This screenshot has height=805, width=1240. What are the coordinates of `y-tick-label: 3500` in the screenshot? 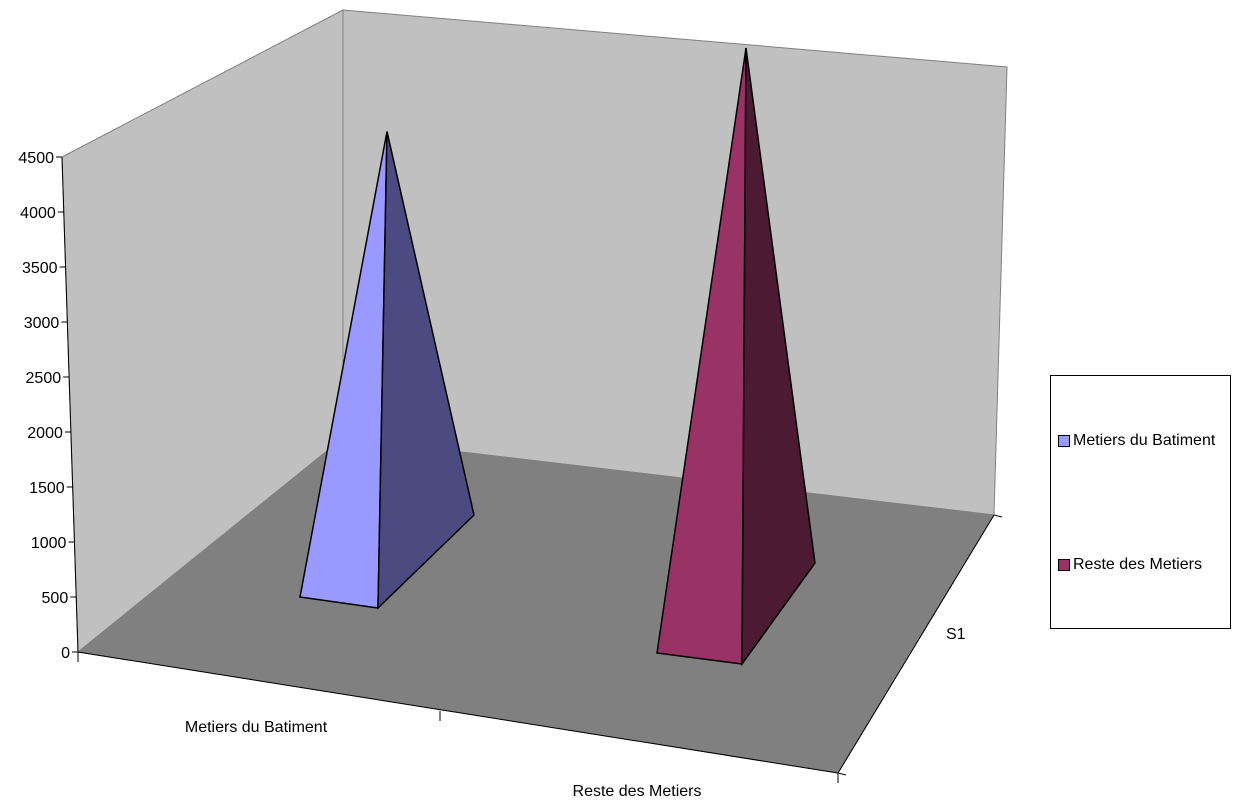 It's located at (40, 268).